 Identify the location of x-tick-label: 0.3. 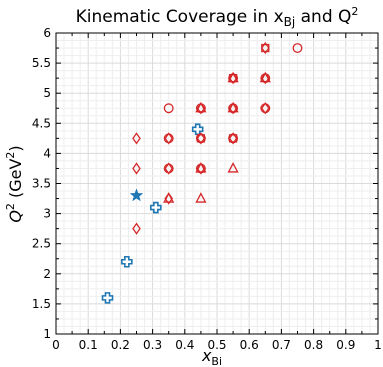
(152, 345).